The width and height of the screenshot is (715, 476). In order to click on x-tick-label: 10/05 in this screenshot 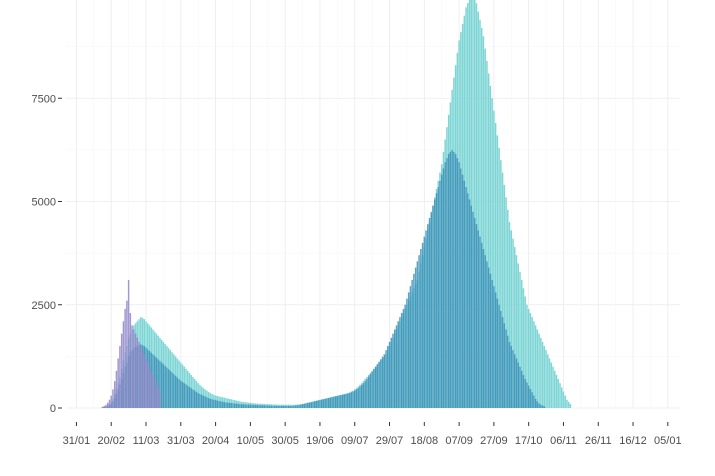, I will do `click(251, 441)`.